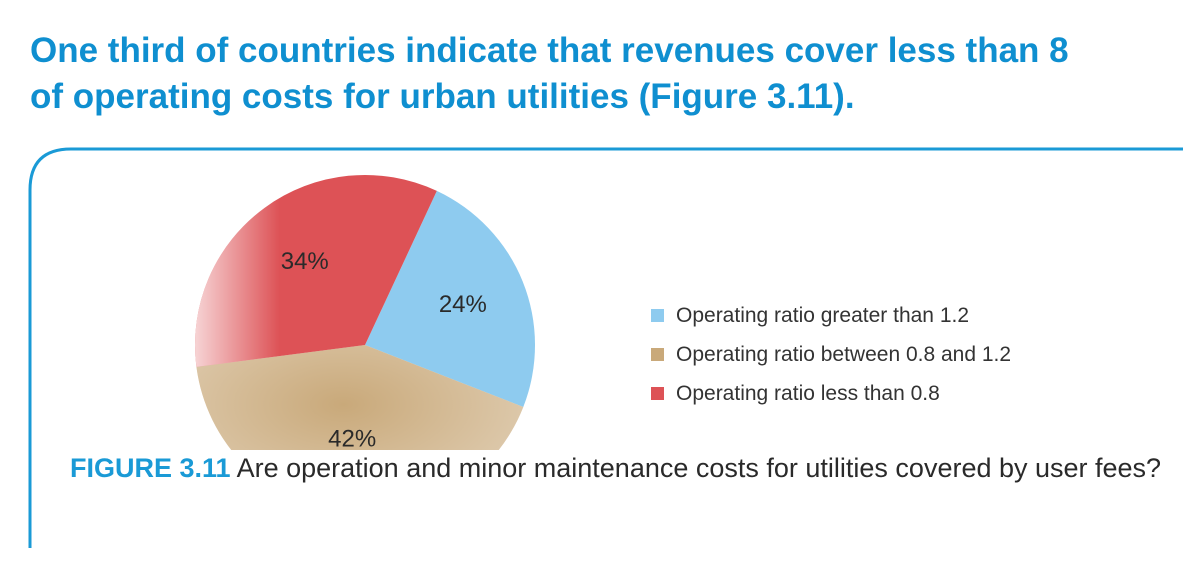  I want to click on pie-slice-label: 42%, so click(352, 438).